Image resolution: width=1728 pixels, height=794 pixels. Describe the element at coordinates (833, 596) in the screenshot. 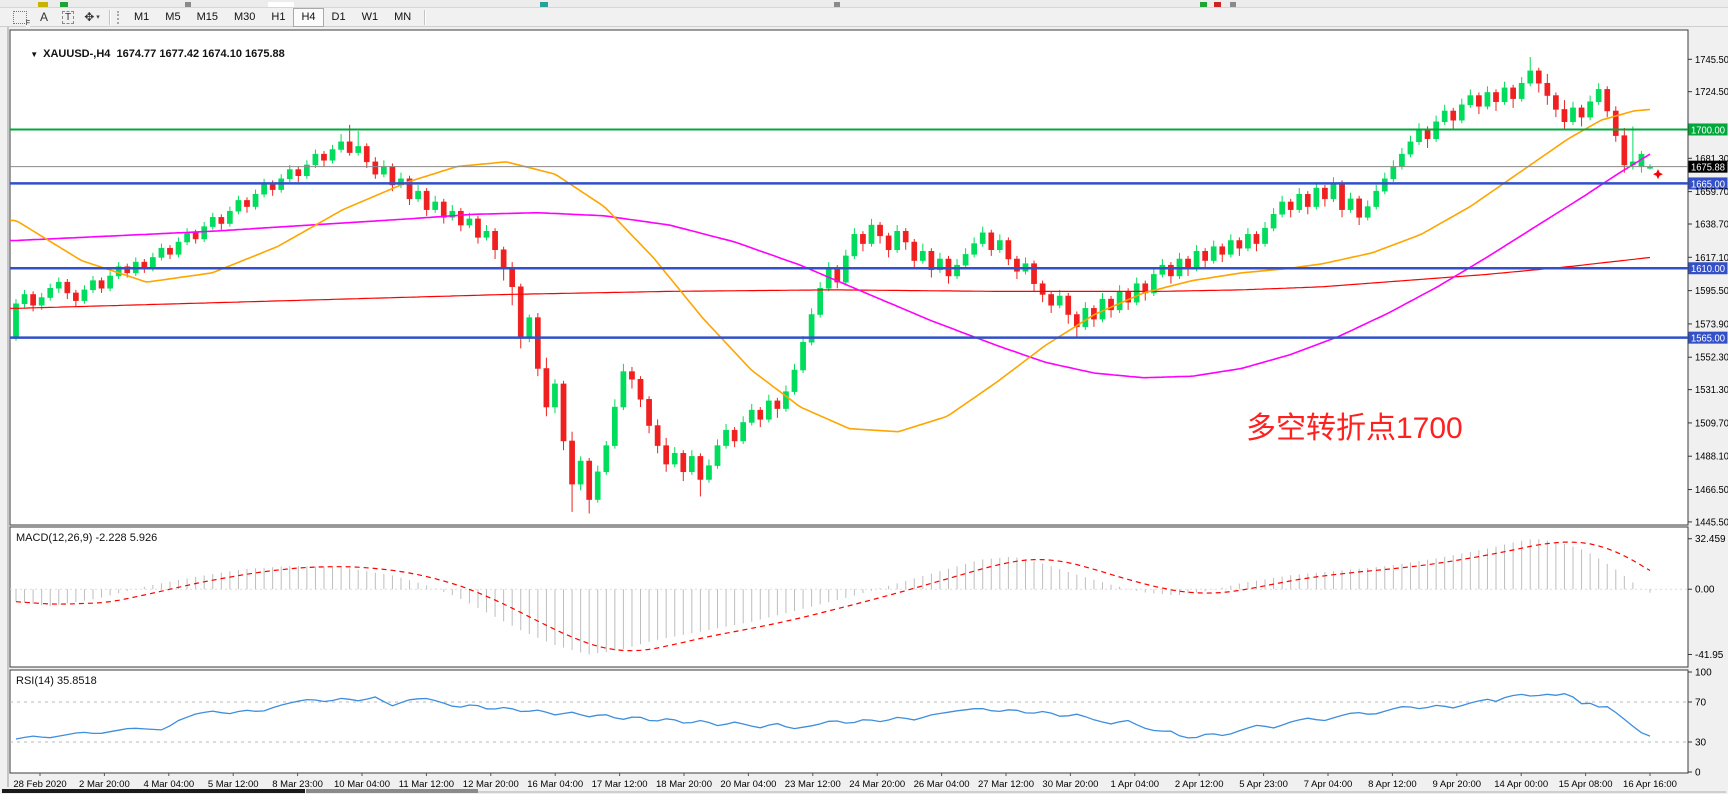

I see `macd-signal-line` at that location.